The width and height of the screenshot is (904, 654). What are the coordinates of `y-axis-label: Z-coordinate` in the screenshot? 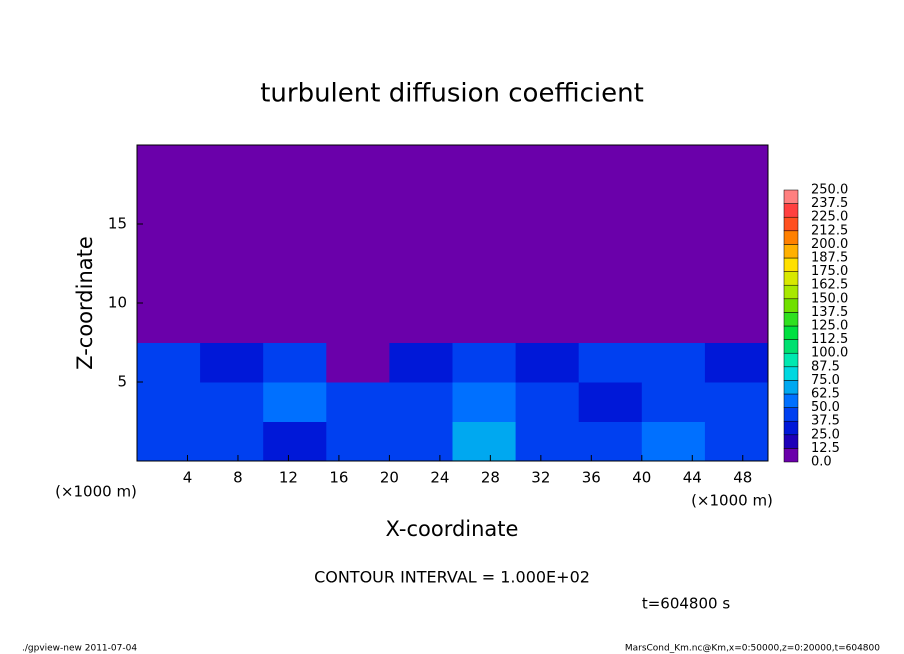 It's located at (85, 303).